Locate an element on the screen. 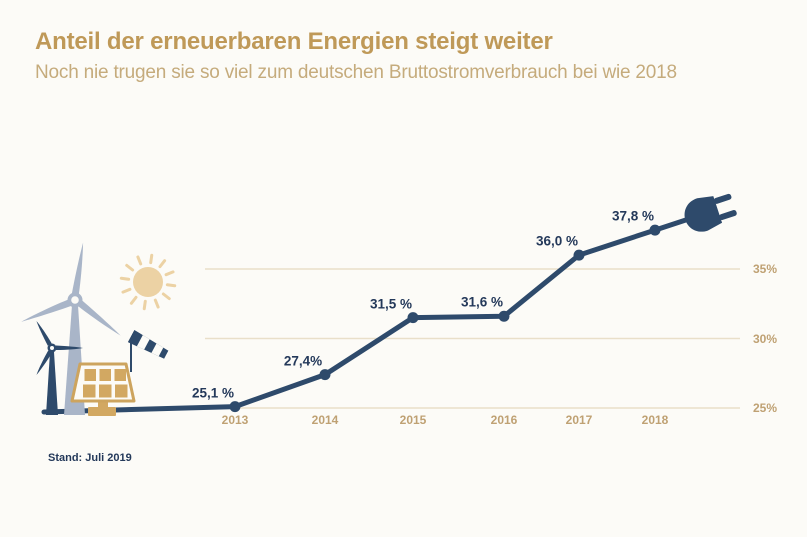  ytick-label-25: 25% is located at coordinates (765, 408).